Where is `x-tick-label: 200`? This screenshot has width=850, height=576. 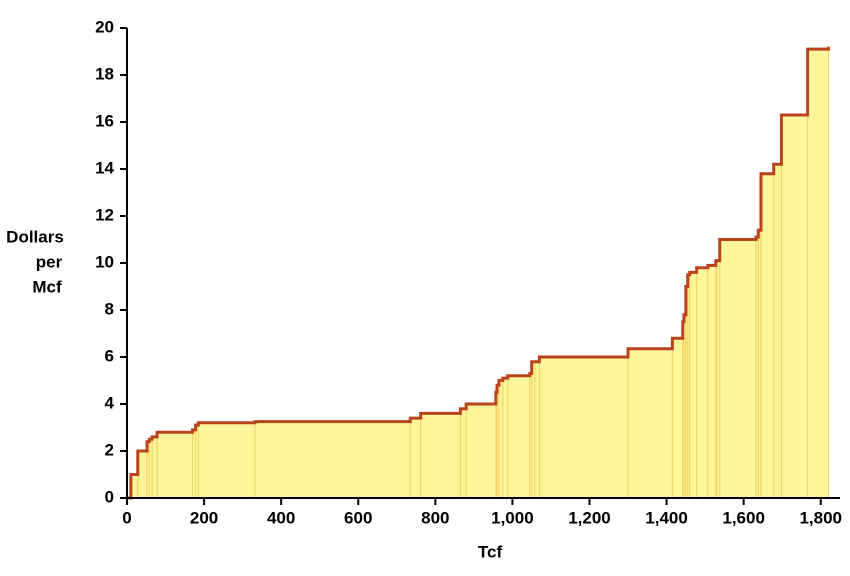
x-tick-label: 200 is located at coordinates (204, 517).